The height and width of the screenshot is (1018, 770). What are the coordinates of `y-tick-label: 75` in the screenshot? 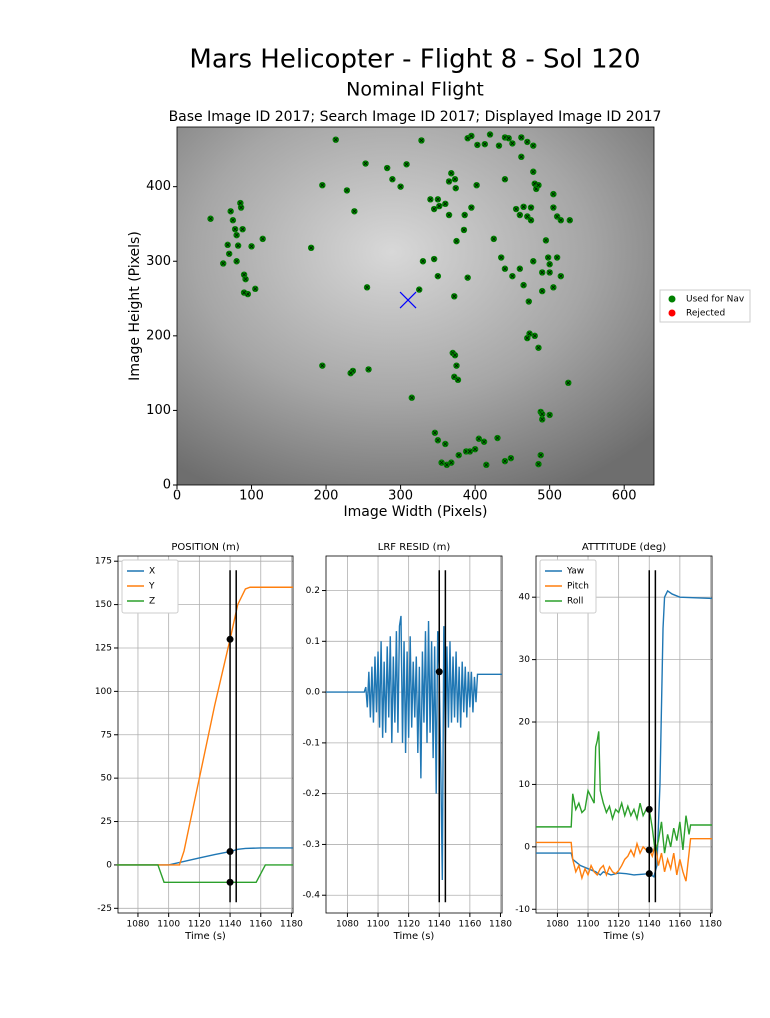 It's located at (106, 735).